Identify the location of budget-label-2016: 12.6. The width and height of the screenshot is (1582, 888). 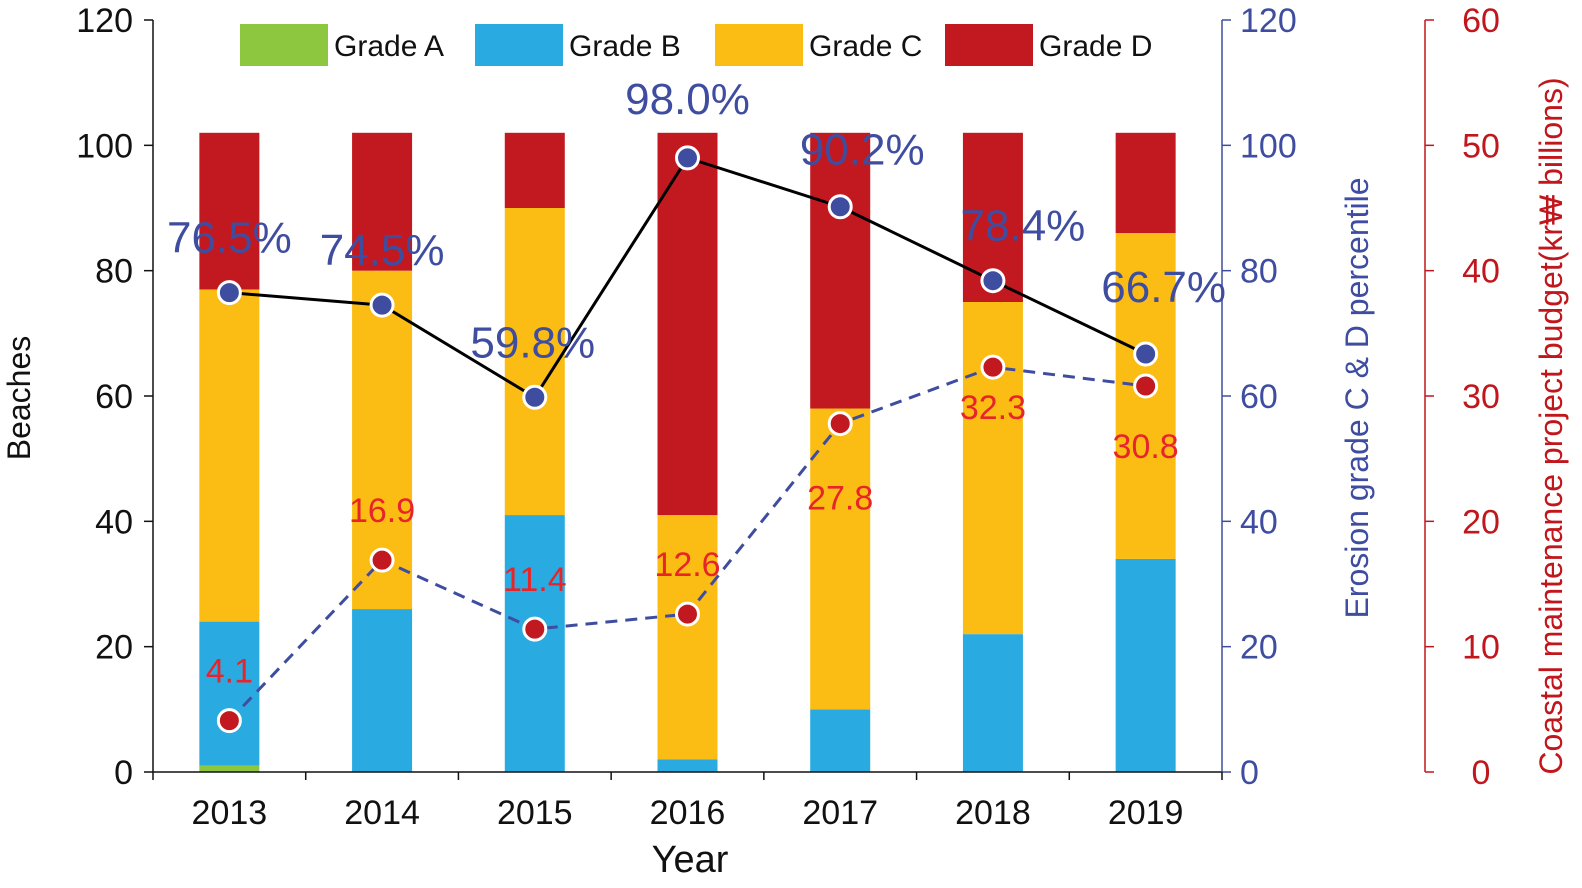
(687, 565).